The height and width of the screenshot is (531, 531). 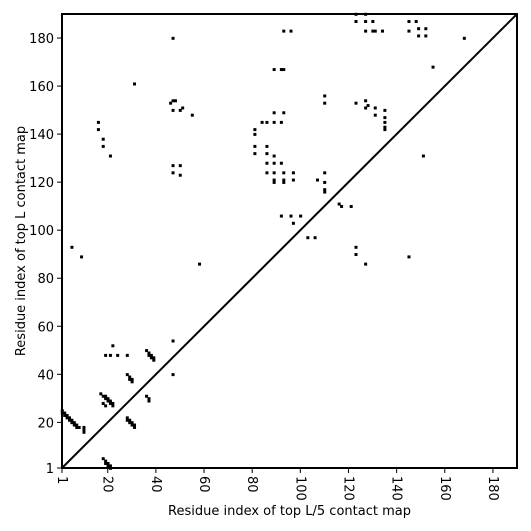 What do you see at coordinates (277, 484) in the screenshot?
I see `x-axis: 1 20 40 60 80 100 120 140 160 180` at bounding box center [277, 484].